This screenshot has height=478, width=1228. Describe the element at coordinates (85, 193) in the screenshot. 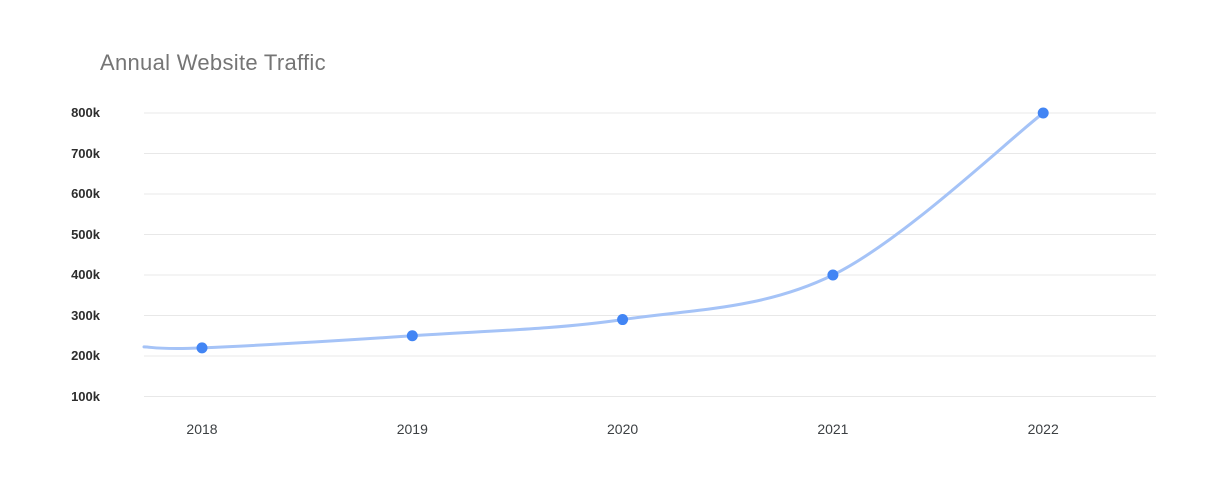

I see `y-axis-tick-label: 600k` at that location.